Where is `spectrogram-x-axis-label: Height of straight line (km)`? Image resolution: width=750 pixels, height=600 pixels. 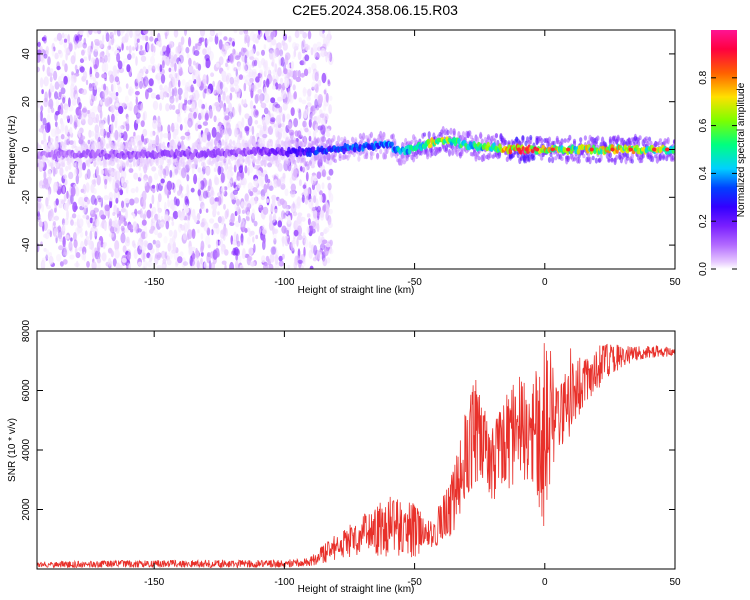
spectrogram-x-axis-label: Height of straight line (km) is located at coordinates (356, 290).